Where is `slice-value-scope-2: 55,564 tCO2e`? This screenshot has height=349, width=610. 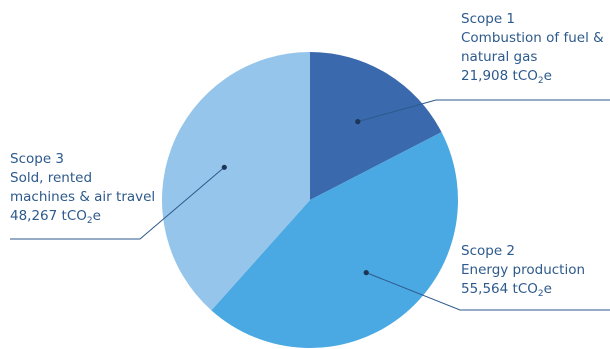
slice-value-scope-2: 55,564 tCO2e is located at coordinates (506, 290).